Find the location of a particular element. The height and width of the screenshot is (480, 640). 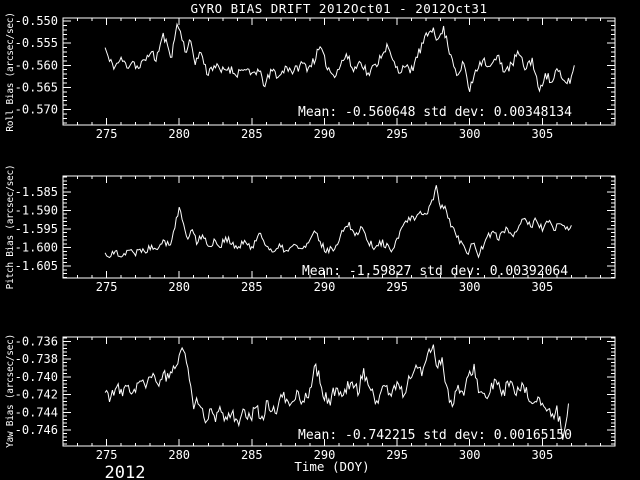

x-axis-label: Time (DOY) is located at coordinates (331, 466).